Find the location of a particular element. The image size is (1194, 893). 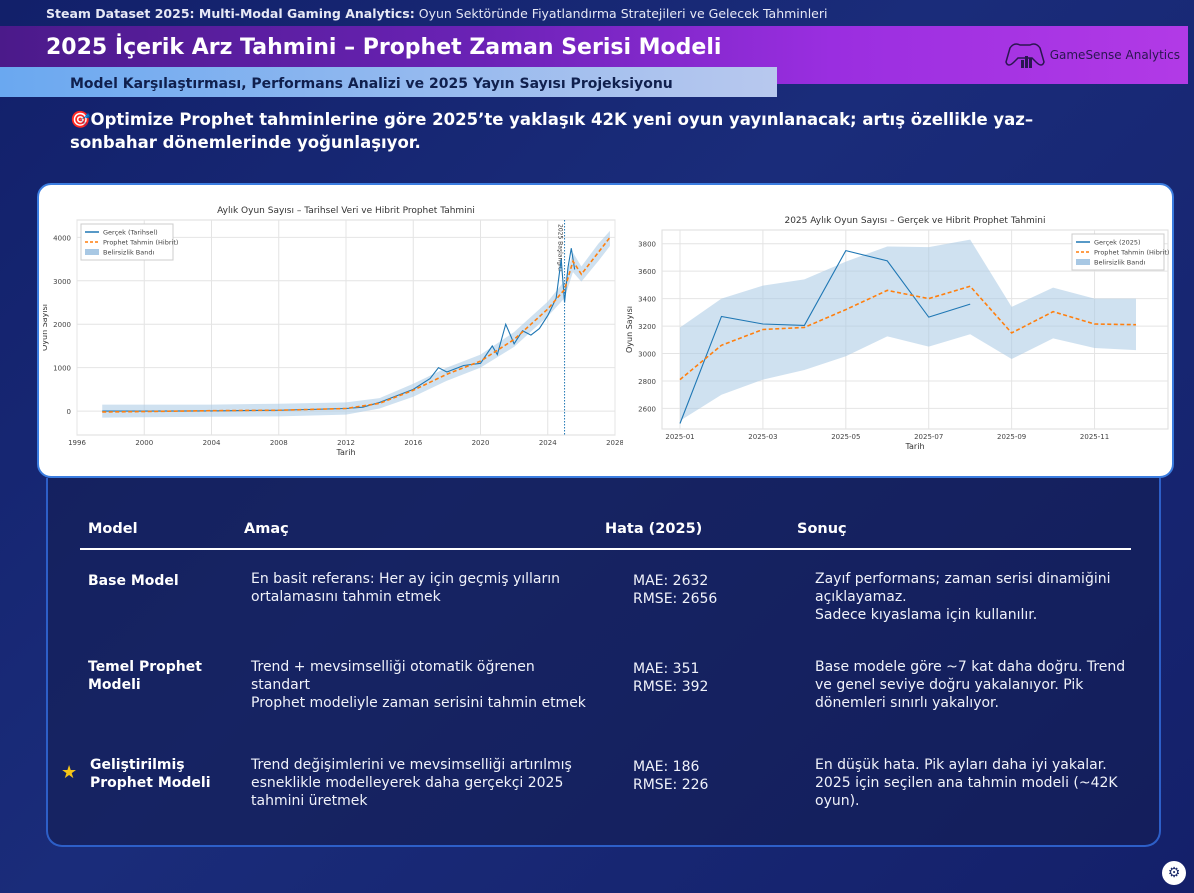

header-divider is located at coordinates (605, 549).